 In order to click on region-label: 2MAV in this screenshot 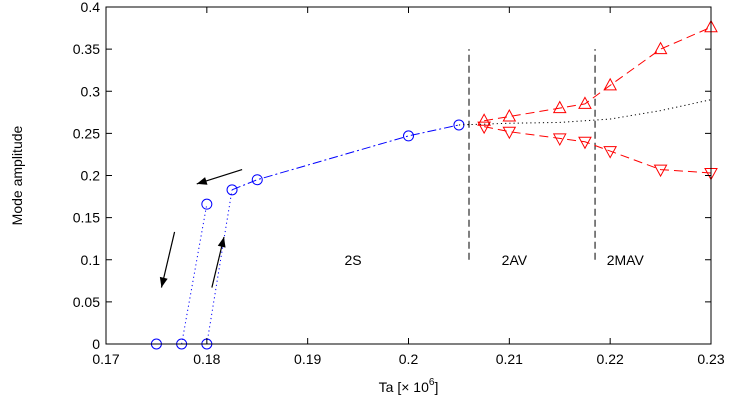, I will do `click(626, 260)`.